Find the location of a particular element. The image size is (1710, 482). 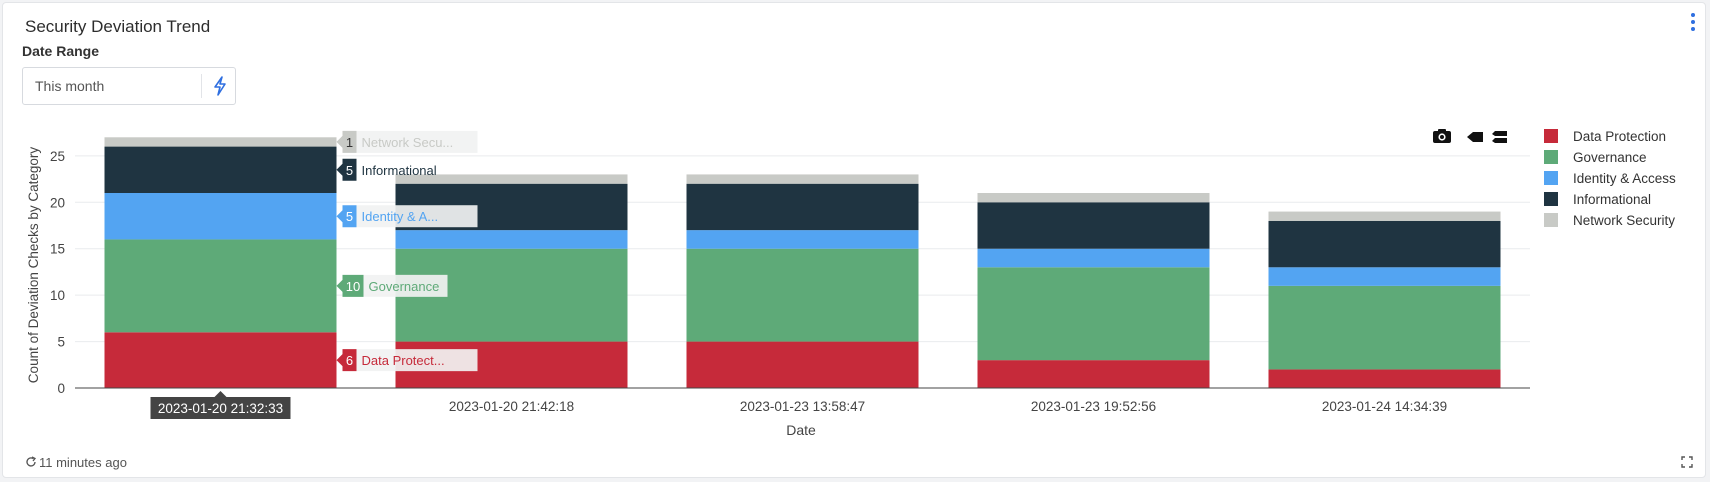

camera-icon is located at coordinates (1442, 136).